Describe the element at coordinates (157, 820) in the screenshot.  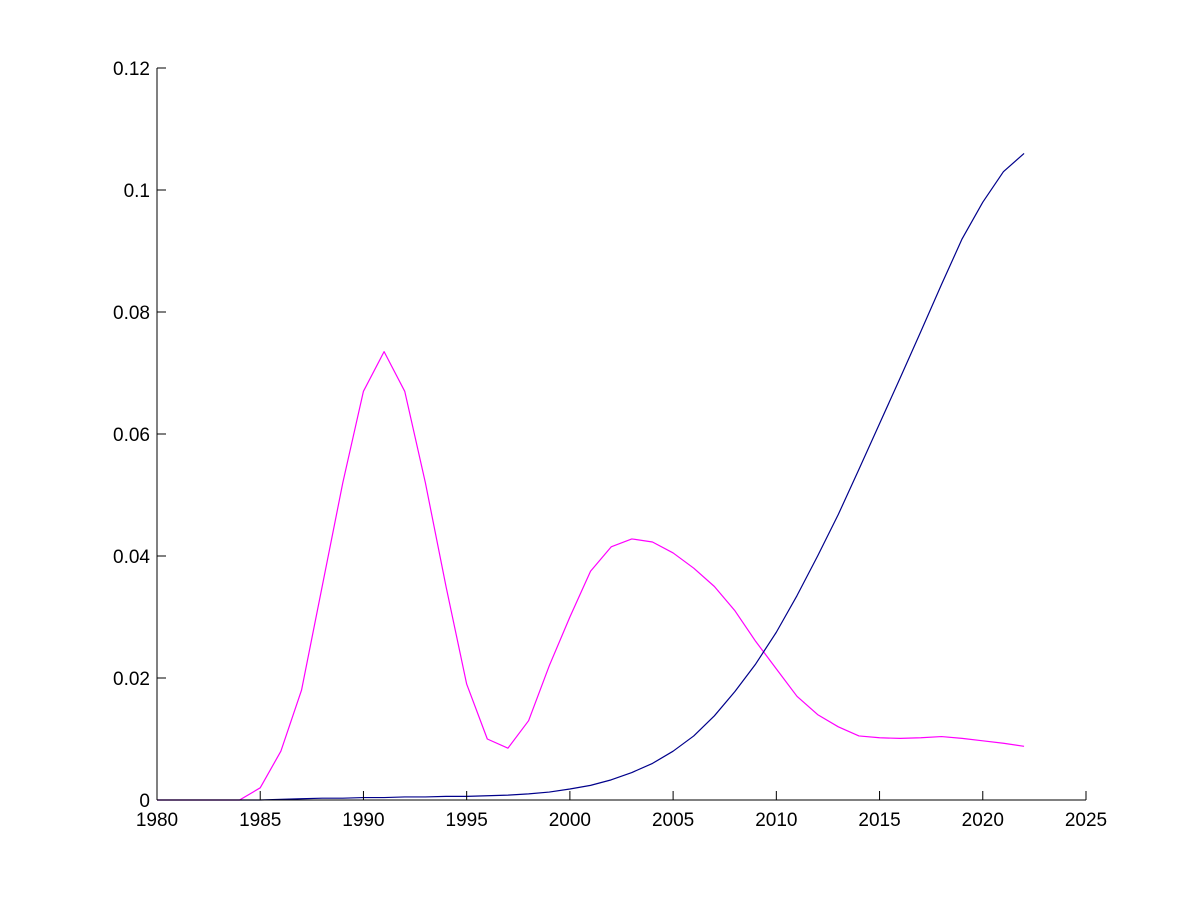
I see `x-tick-label: 1980` at that location.